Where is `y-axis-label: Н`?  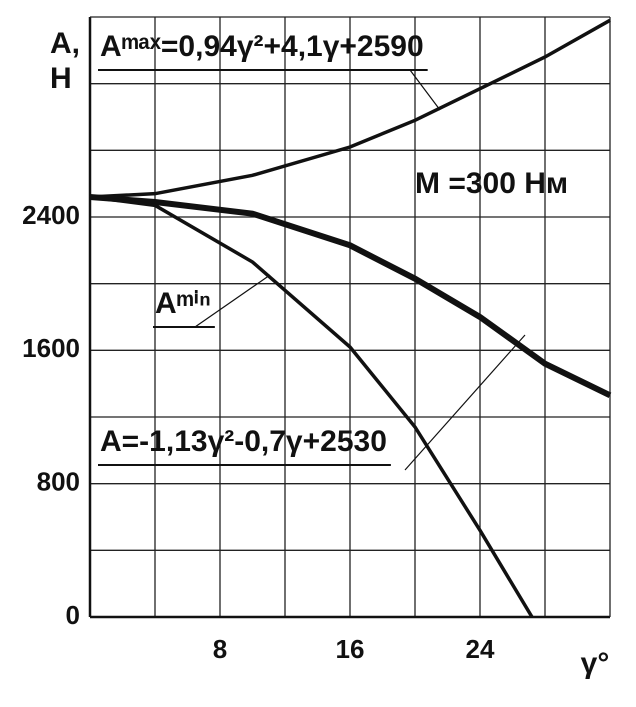 y-axis-label: Н is located at coordinates (61, 78).